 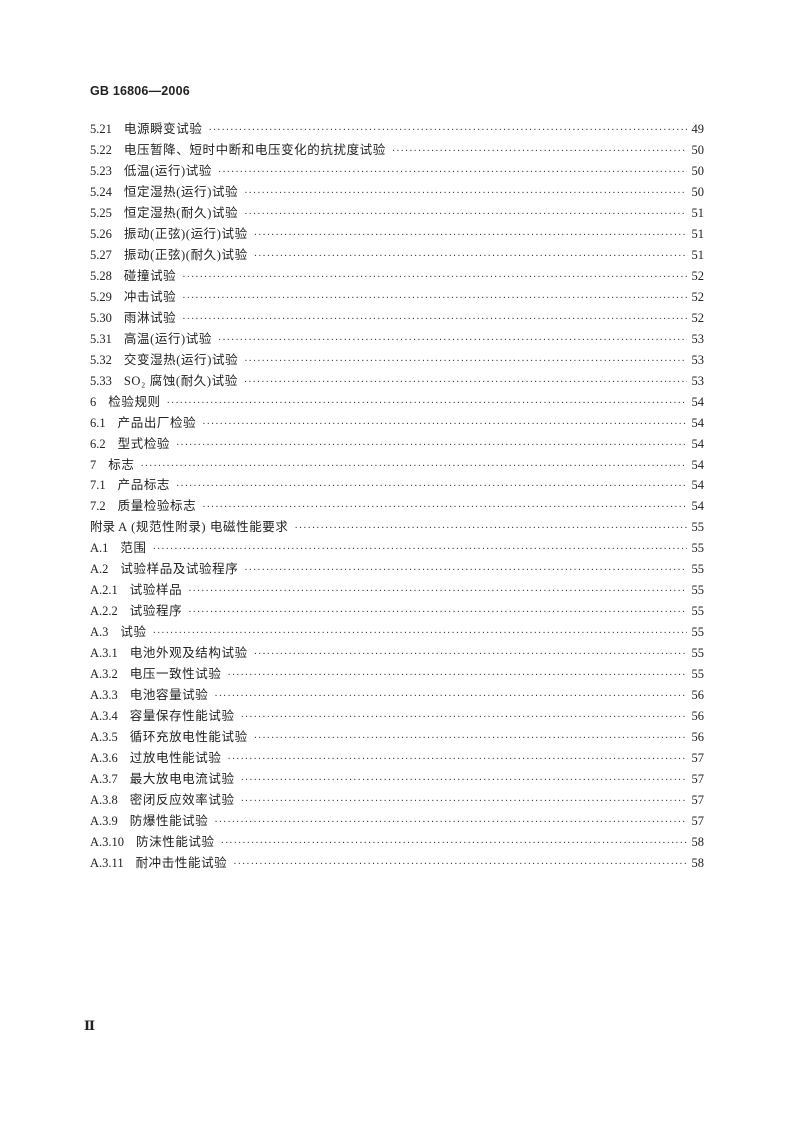 I want to click on toc-entry: 7.2 质量检验标志 54, so click(x=397, y=505).